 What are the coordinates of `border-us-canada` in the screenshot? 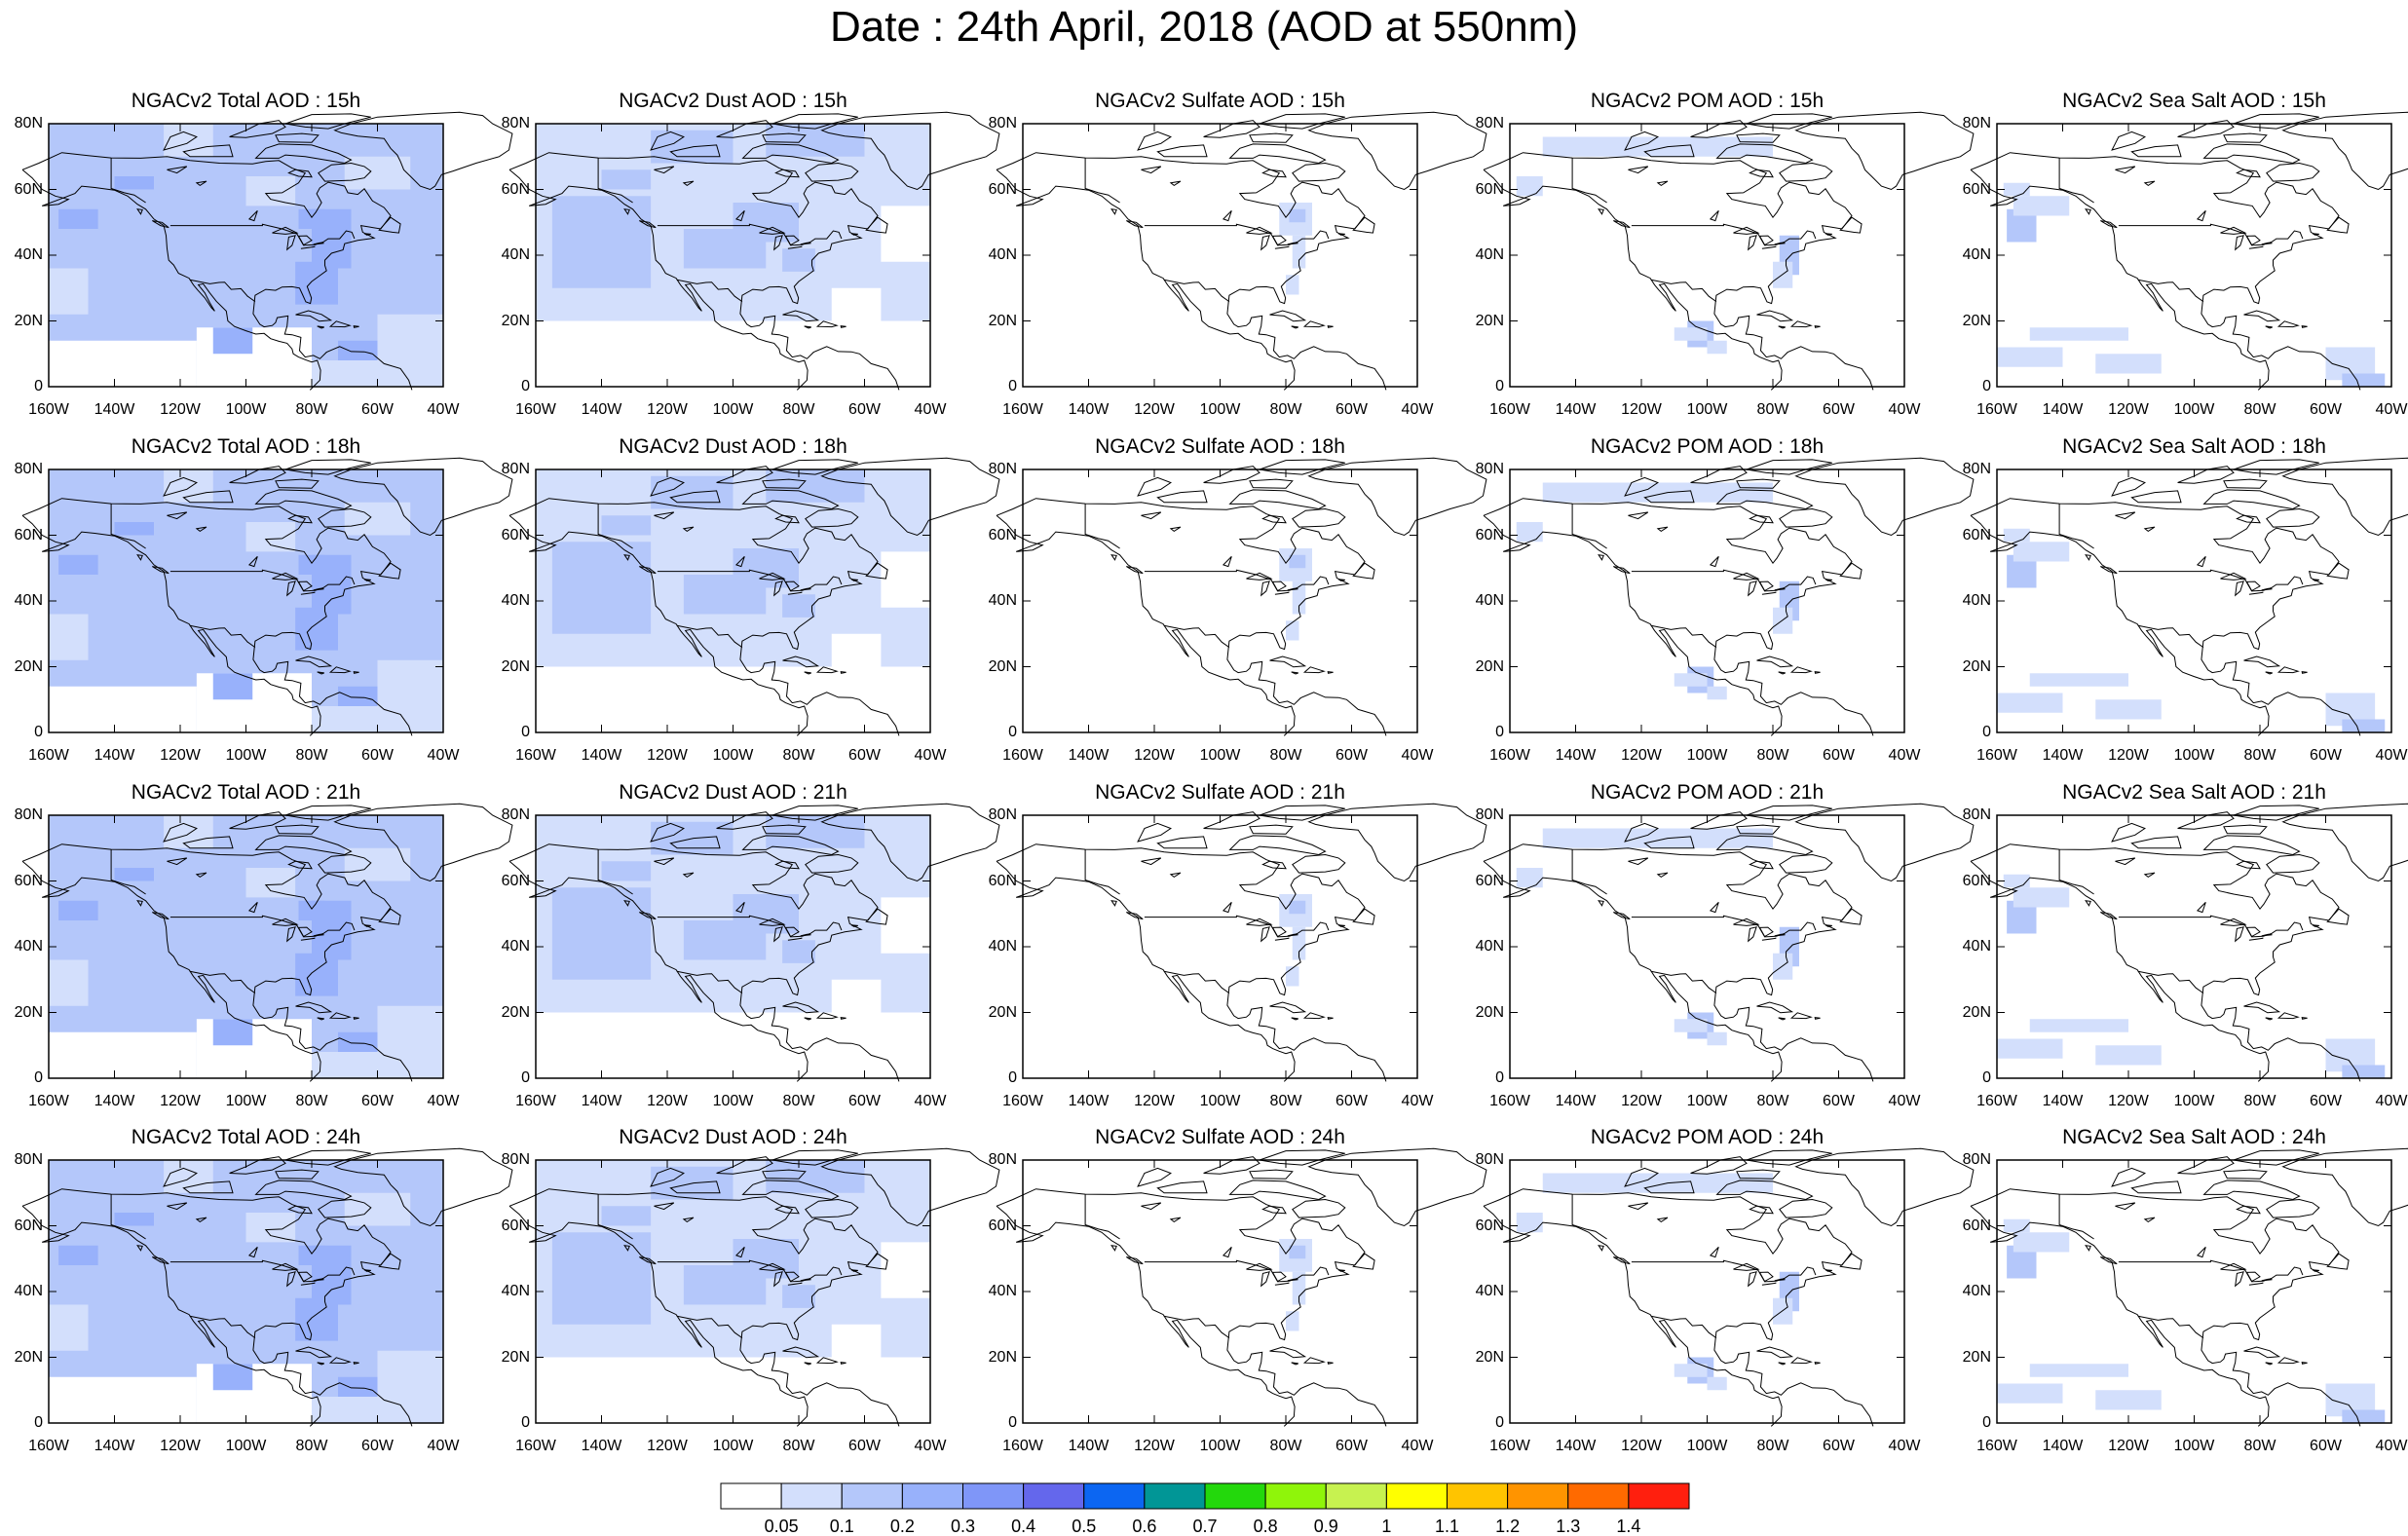 It's located at (2211, 234).